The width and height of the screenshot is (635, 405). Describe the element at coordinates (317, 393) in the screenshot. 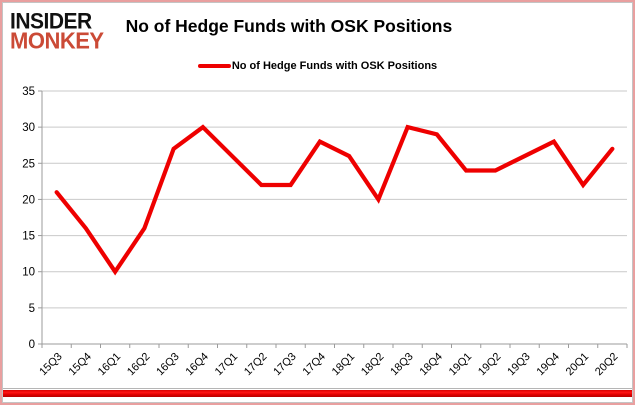

I see `bottom-red-bar` at that location.